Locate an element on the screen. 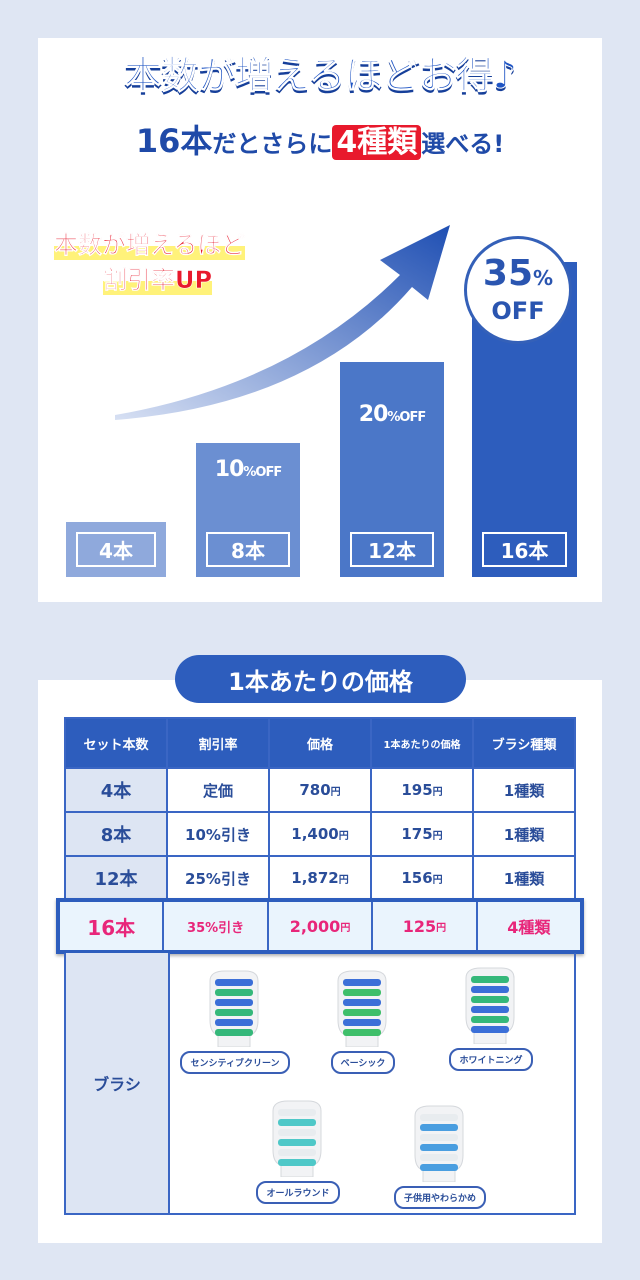 The height and width of the screenshot is (1280, 640). brush-item: オールラウンド is located at coordinates (298, 1149).